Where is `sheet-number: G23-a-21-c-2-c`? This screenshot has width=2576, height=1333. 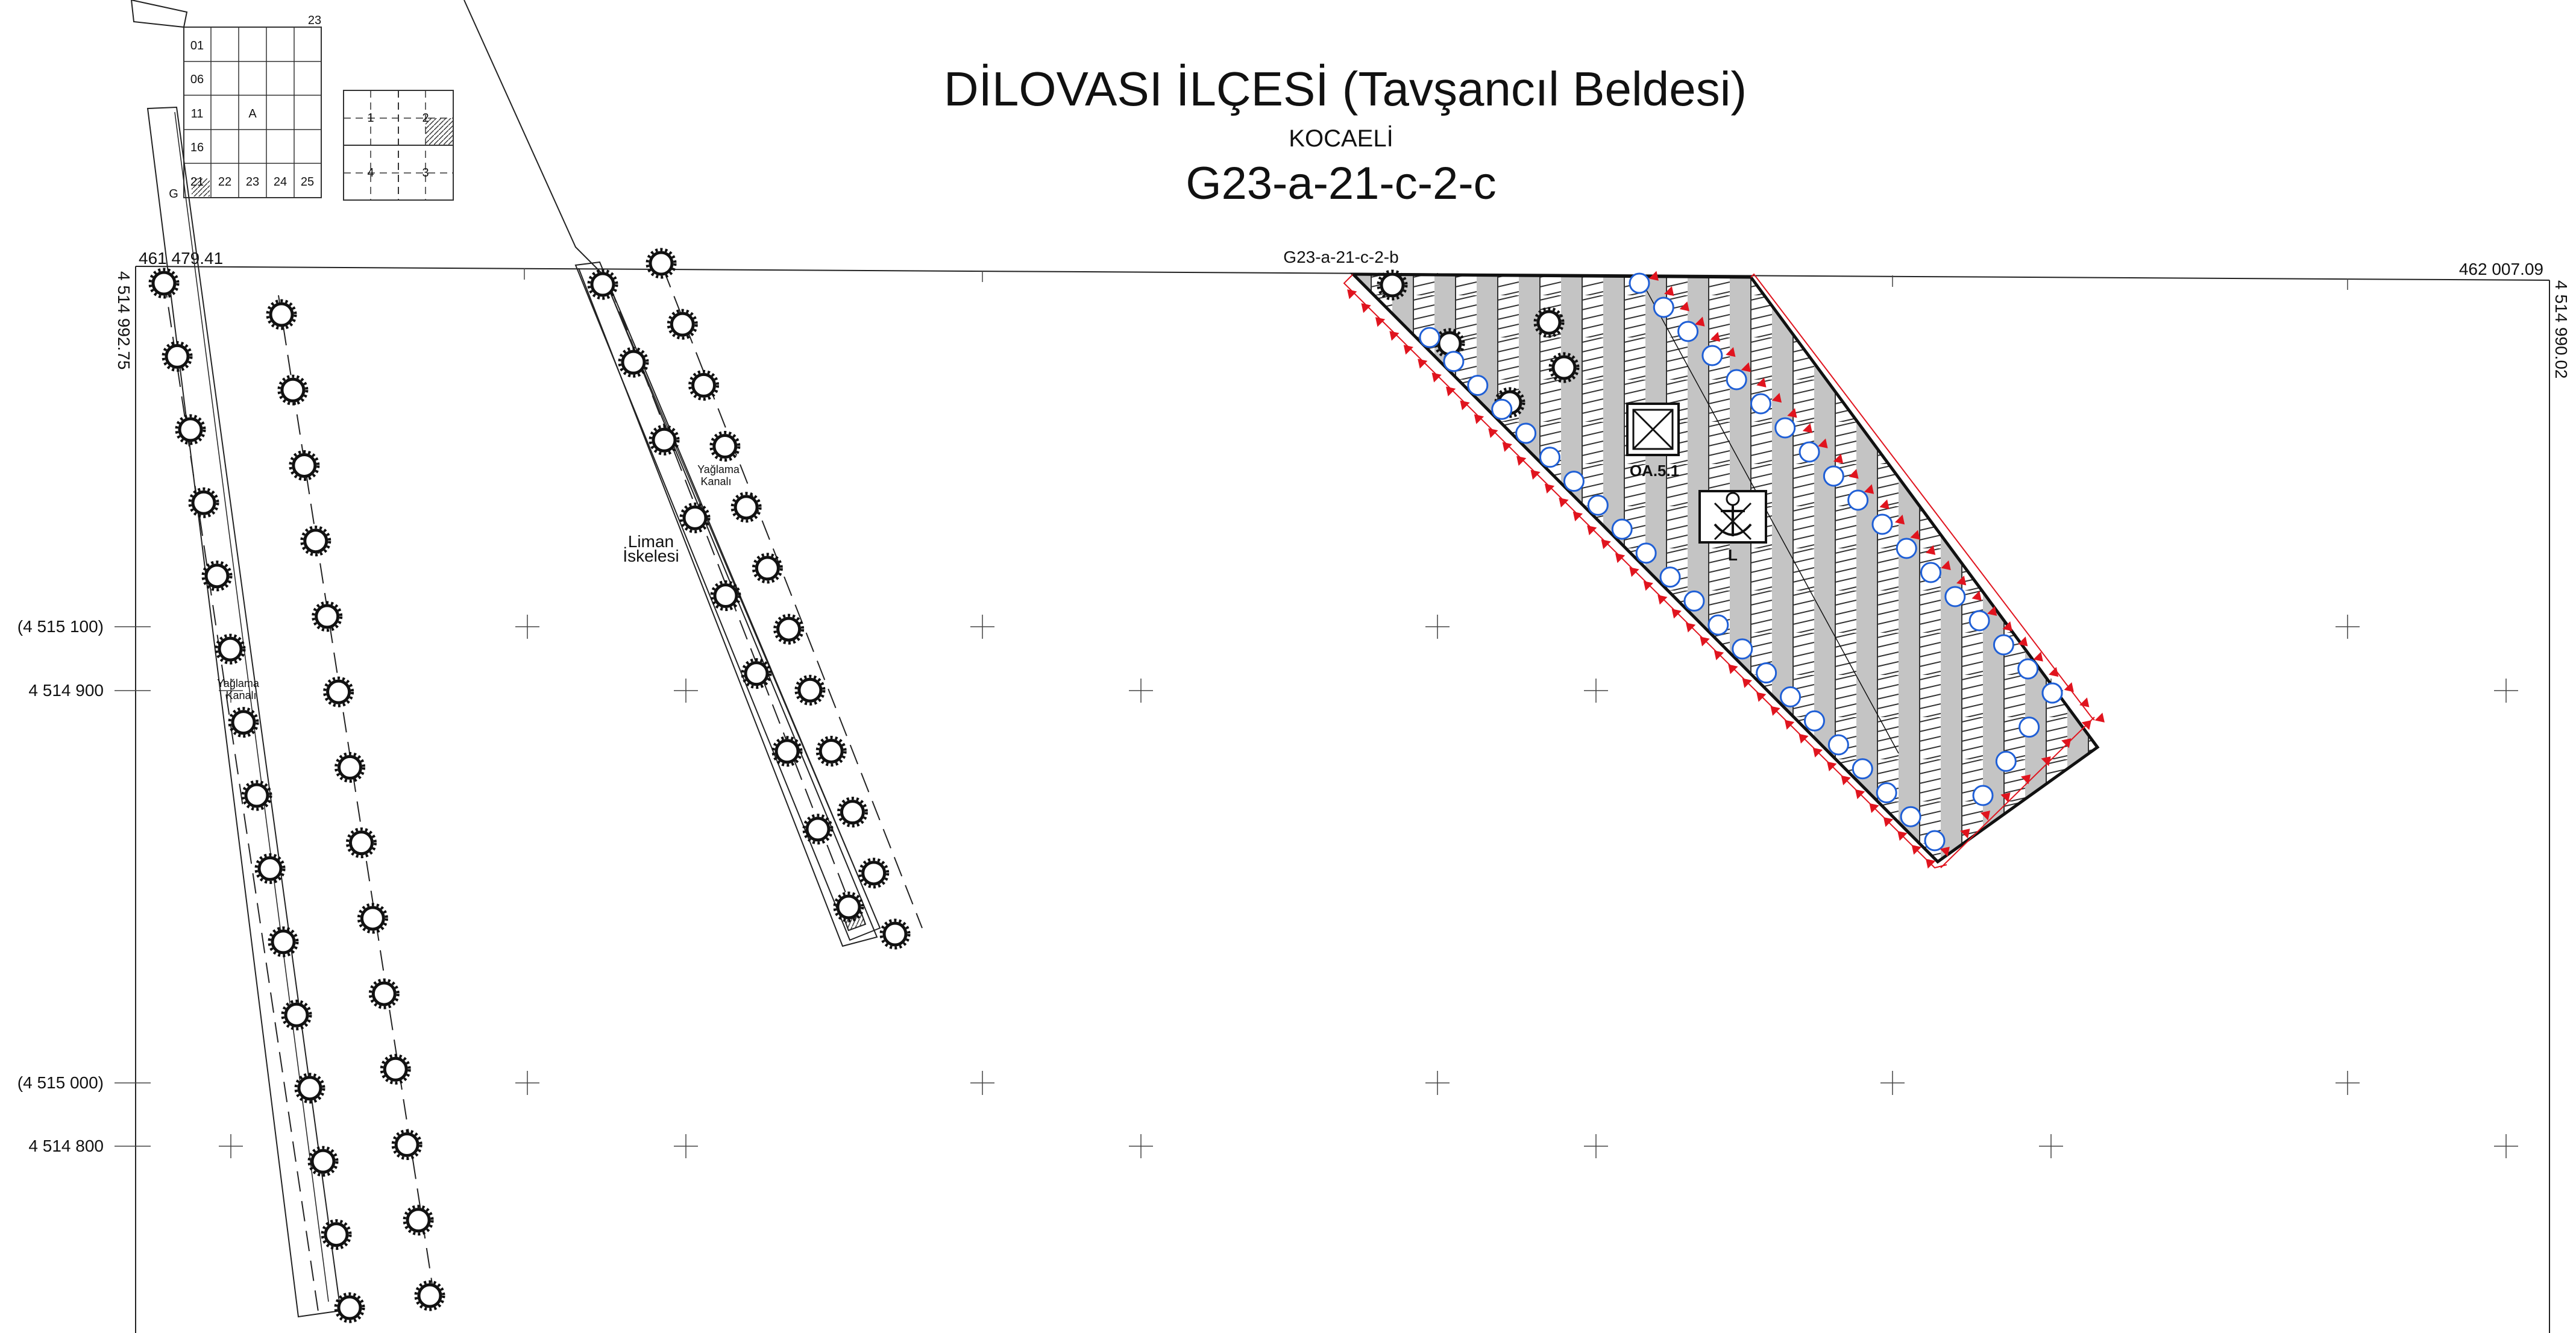
sheet-number: G23-a-21-c-2-c is located at coordinates (1341, 183).